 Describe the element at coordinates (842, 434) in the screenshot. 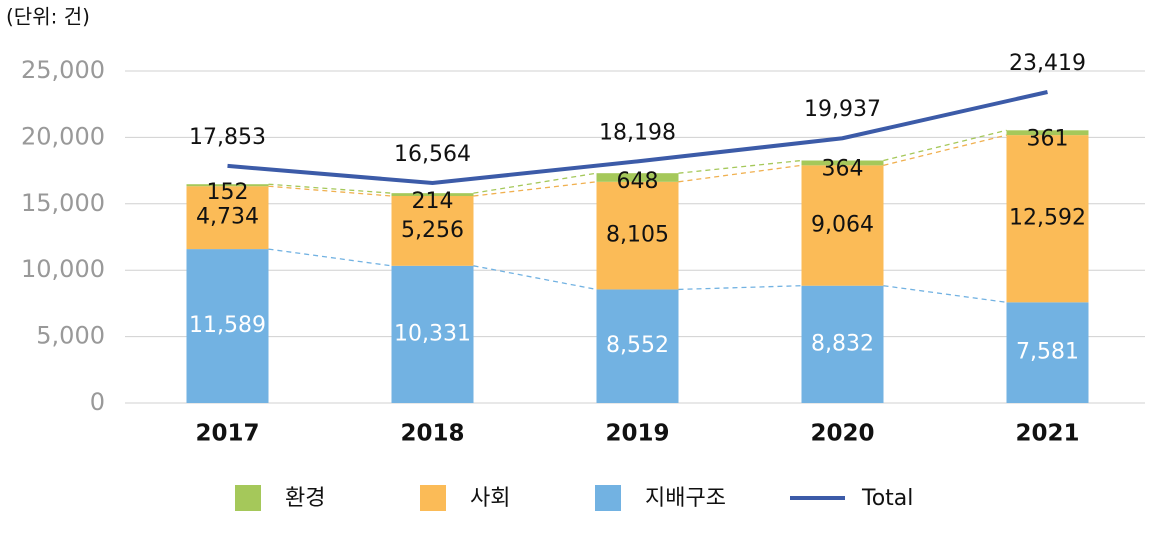

I see `x-tick-label: 2020` at that location.